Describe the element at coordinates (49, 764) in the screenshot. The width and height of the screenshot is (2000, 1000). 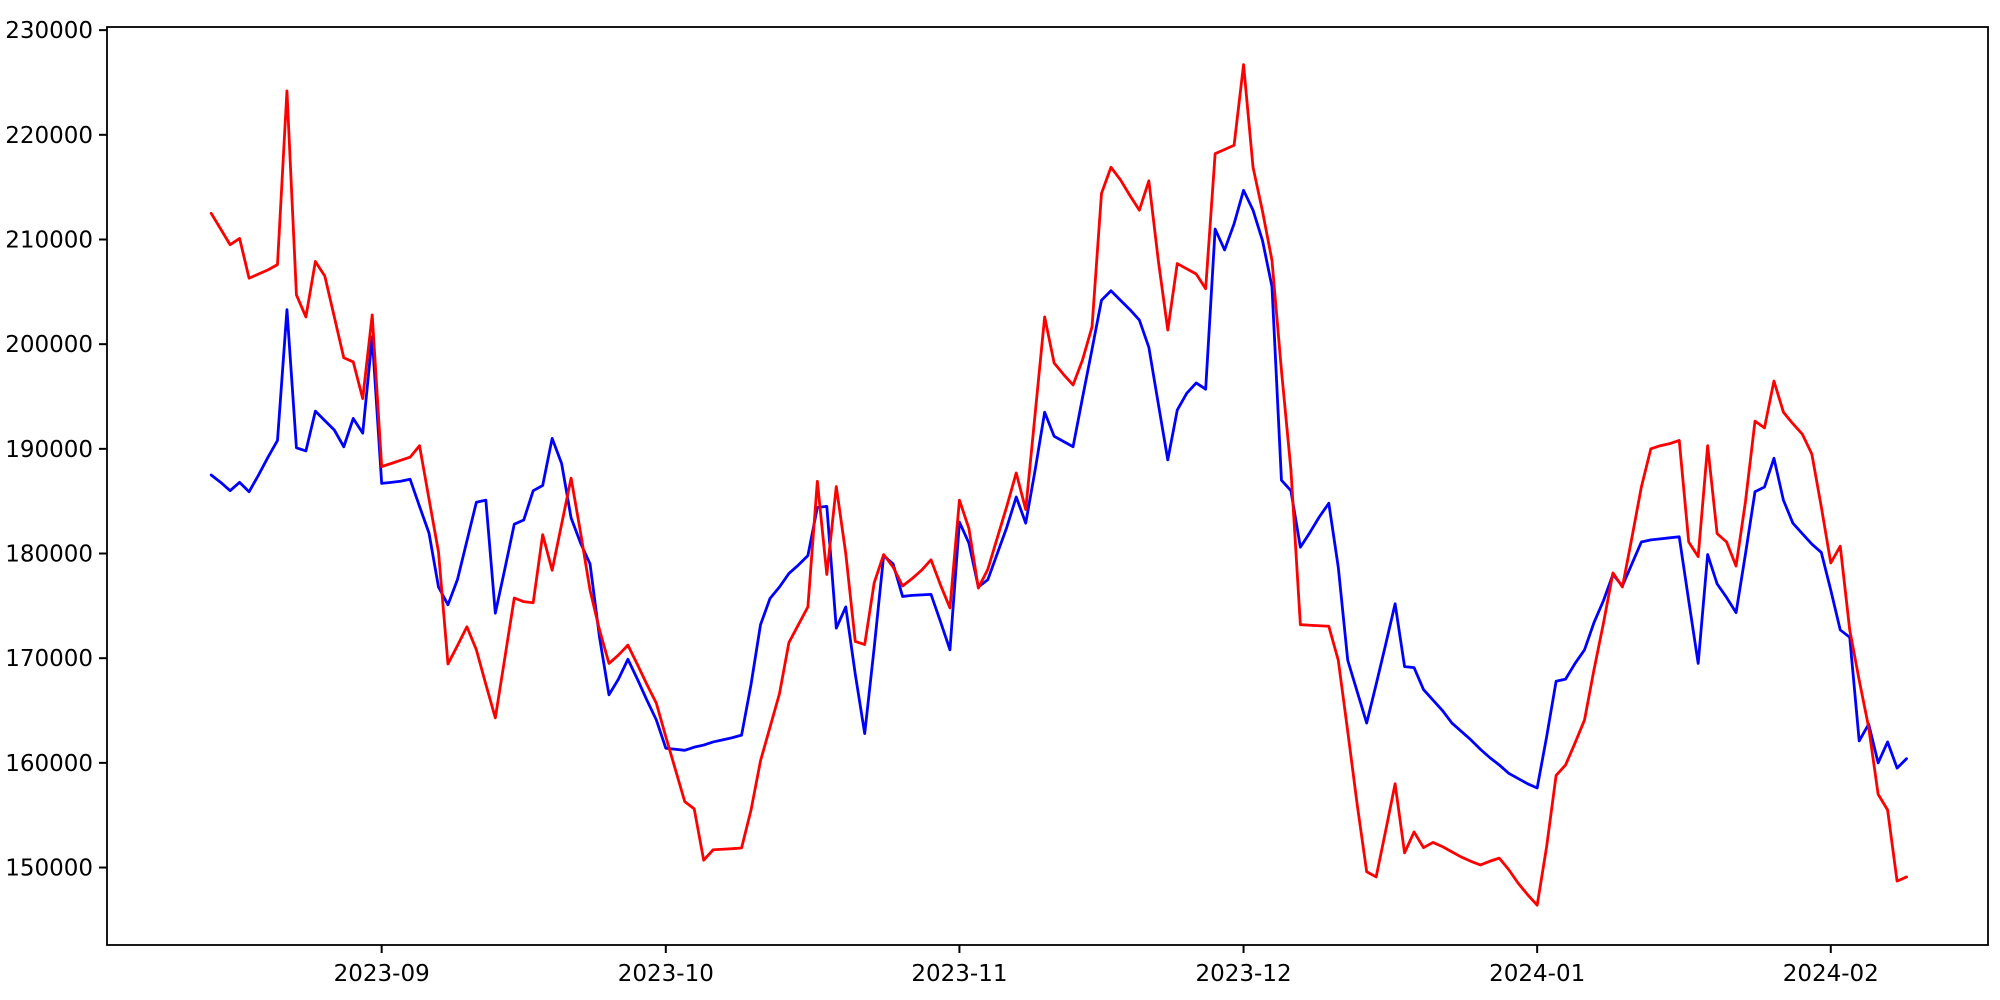
I see `y-axis-tick-label: 160000` at that location.